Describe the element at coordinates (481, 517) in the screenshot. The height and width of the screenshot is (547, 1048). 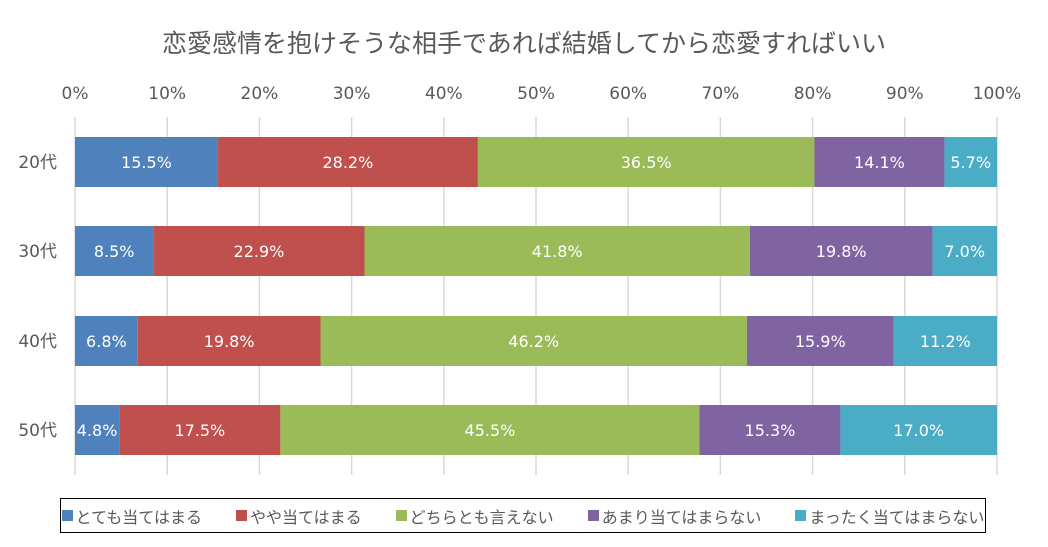
I see `legend-label: どちらとも言えない` at that location.